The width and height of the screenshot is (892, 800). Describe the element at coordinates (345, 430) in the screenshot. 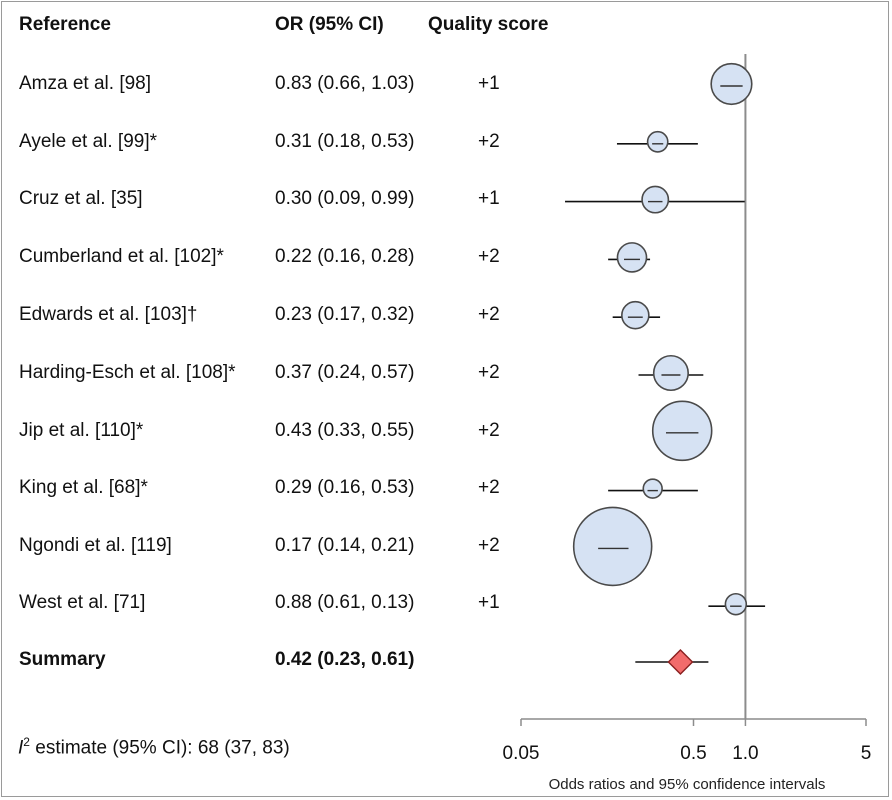

I see `row-or: 0.43 (0.33, 0.55)` at that location.